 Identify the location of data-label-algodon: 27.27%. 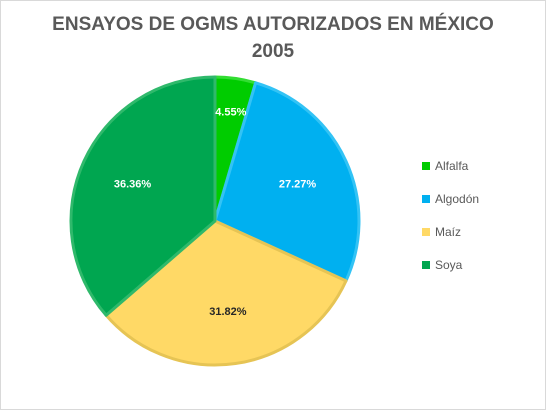
(298, 184).